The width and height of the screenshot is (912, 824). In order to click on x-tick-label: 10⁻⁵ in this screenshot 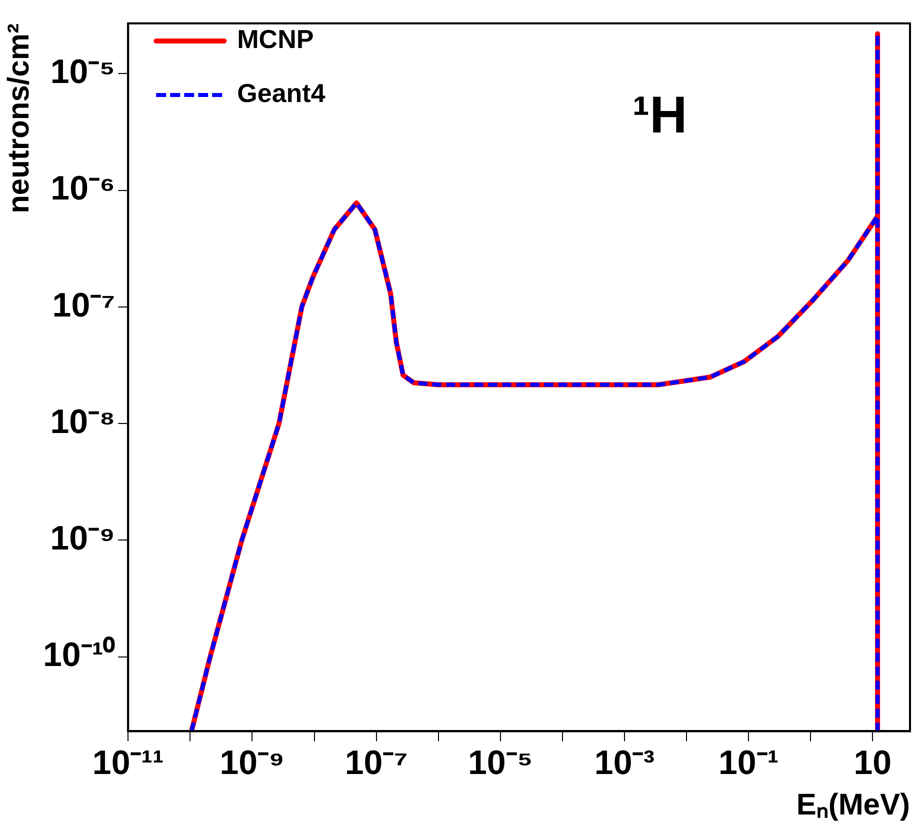, I will do `click(500, 763)`.